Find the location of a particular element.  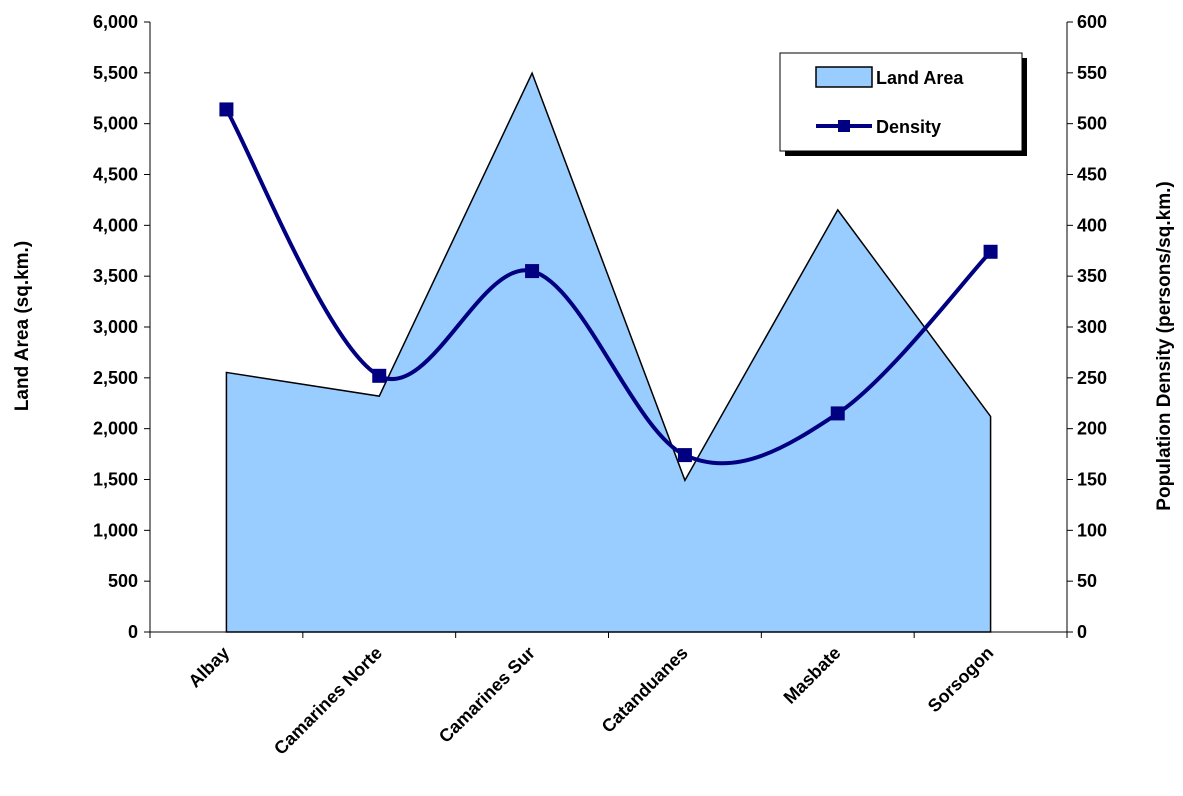

y-tick-label-right: 350 is located at coordinates (1092, 276).